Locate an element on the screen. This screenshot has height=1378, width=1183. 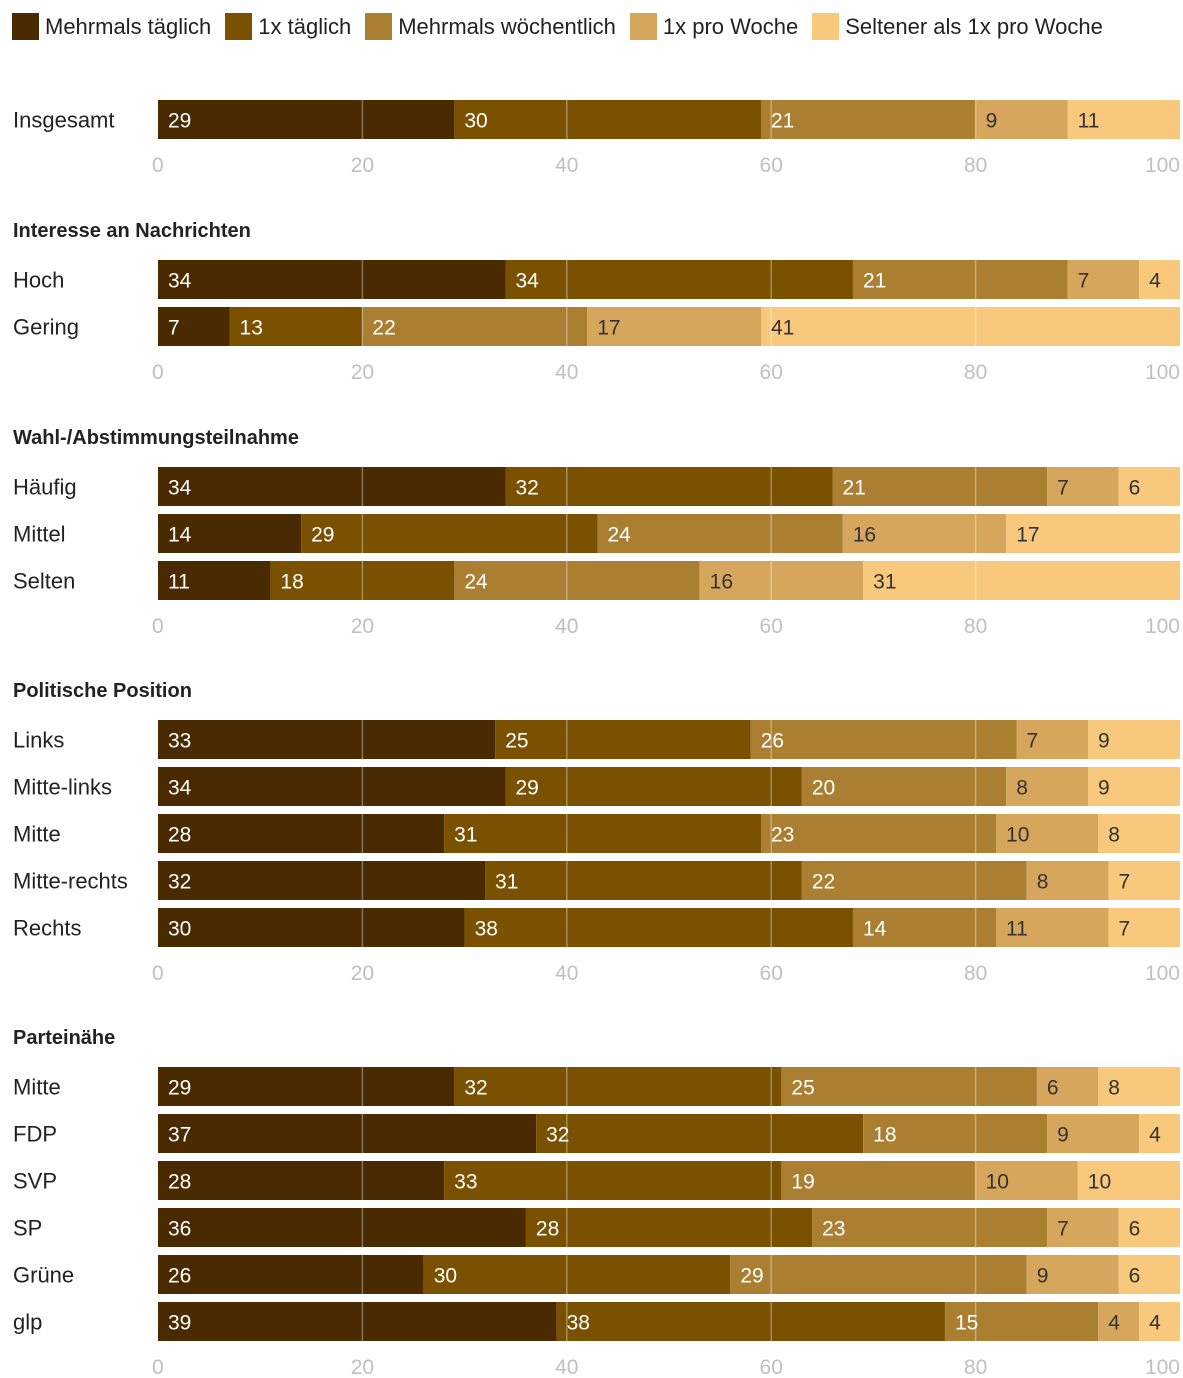
value-label: 10 is located at coordinates (1099, 1182).